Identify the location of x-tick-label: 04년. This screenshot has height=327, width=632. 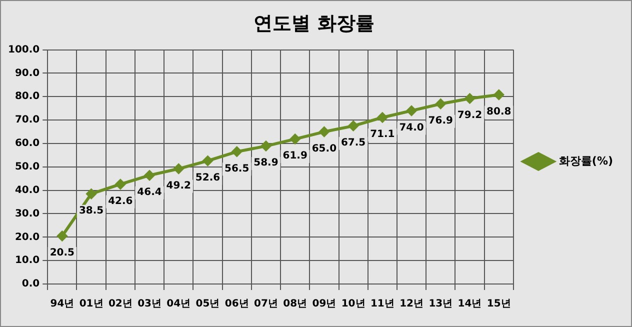
(178, 304).